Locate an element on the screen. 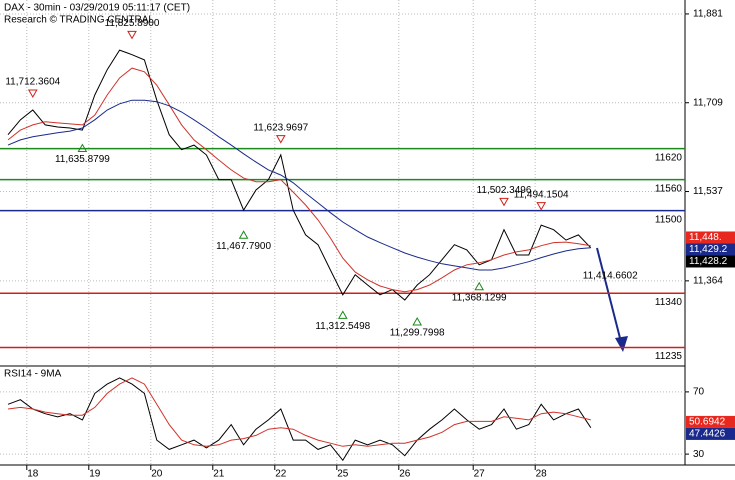 The image size is (735, 480). x-tick-label: 19 is located at coordinates (95, 474).